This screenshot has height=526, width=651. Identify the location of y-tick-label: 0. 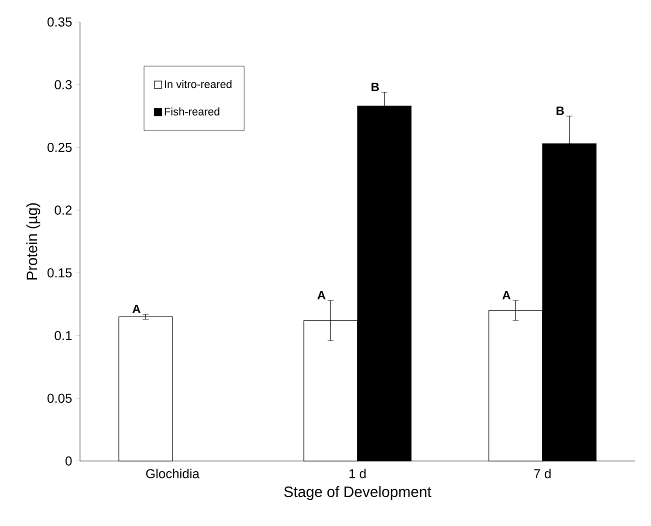
(69, 461).